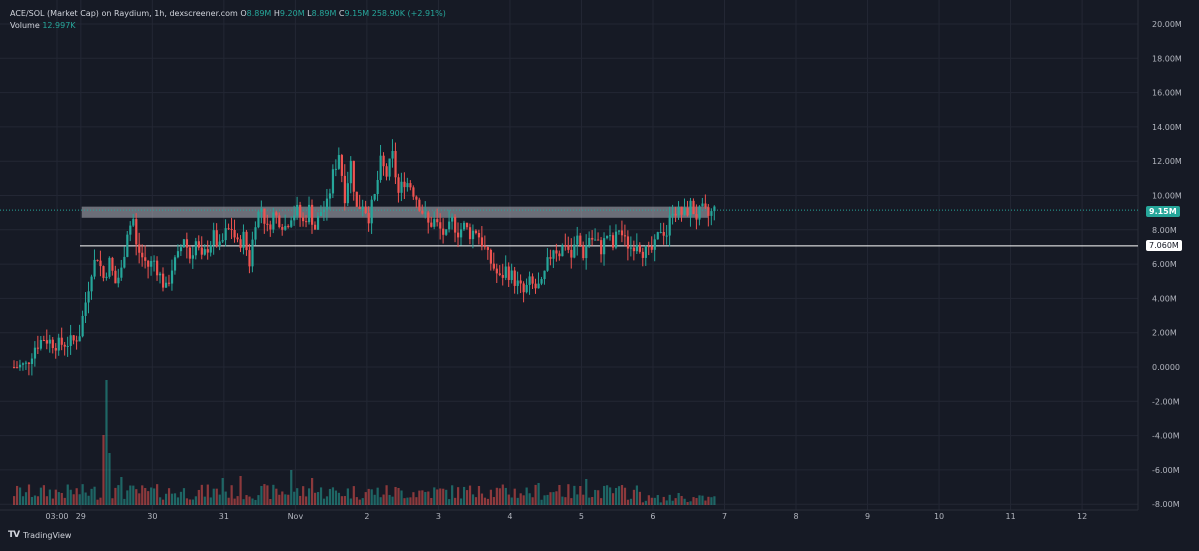  What do you see at coordinates (276, 13) in the screenshot?
I see `high-label: H` at bounding box center [276, 13].